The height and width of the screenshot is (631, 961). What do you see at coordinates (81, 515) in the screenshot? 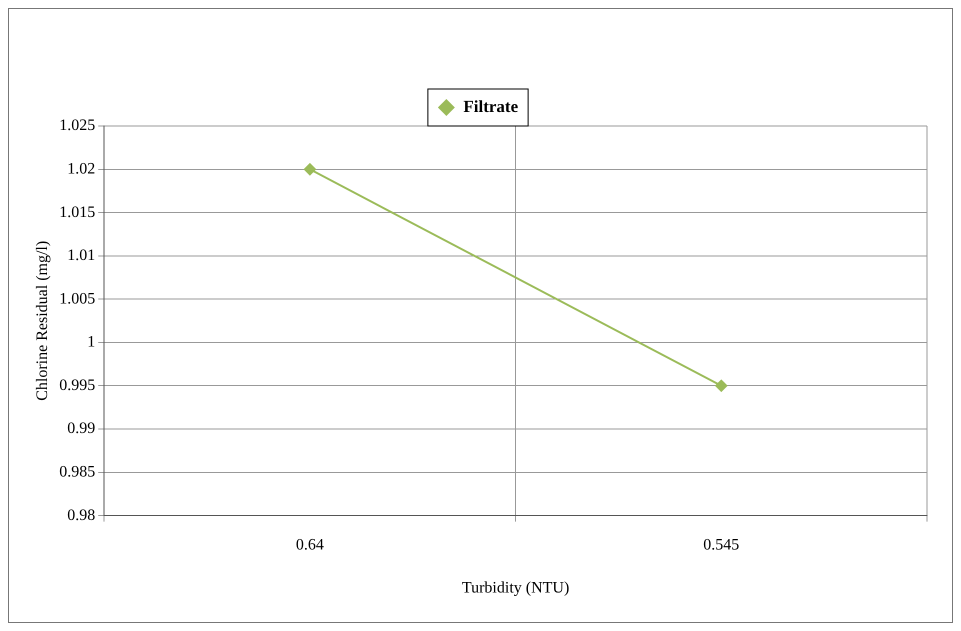
I see `y-tick-label: 0.98` at bounding box center [81, 515].